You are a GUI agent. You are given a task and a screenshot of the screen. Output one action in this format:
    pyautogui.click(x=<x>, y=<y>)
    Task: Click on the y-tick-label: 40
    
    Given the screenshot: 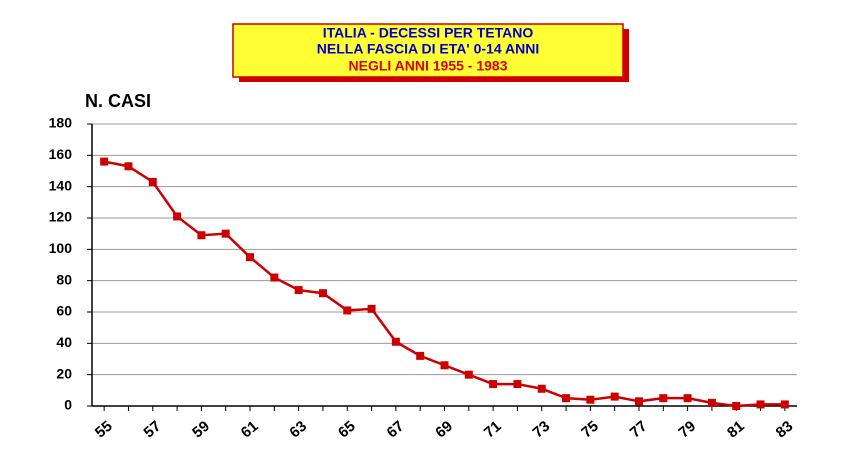 What is the action you would take?
    pyautogui.click(x=64, y=342)
    